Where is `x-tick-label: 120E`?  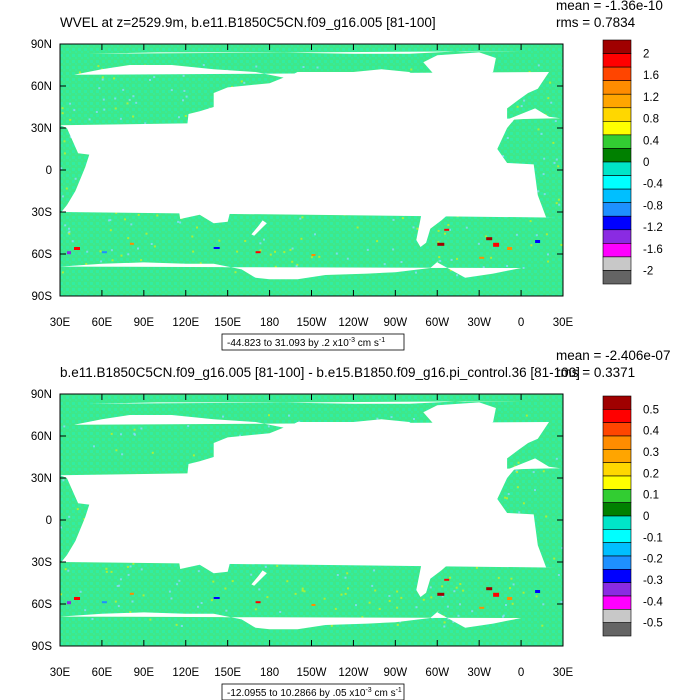 x-tick-label: 120E is located at coordinates (185, 673).